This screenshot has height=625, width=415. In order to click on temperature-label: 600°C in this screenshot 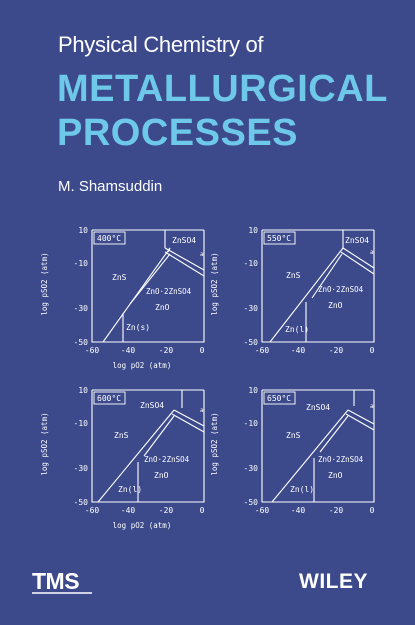, I will do `click(109, 398)`.